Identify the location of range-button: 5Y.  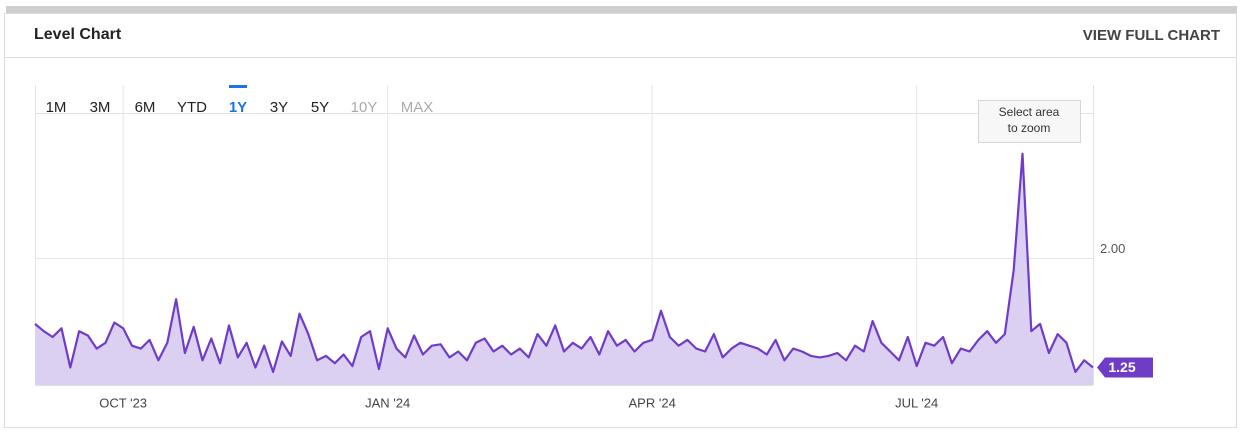
(320, 107).